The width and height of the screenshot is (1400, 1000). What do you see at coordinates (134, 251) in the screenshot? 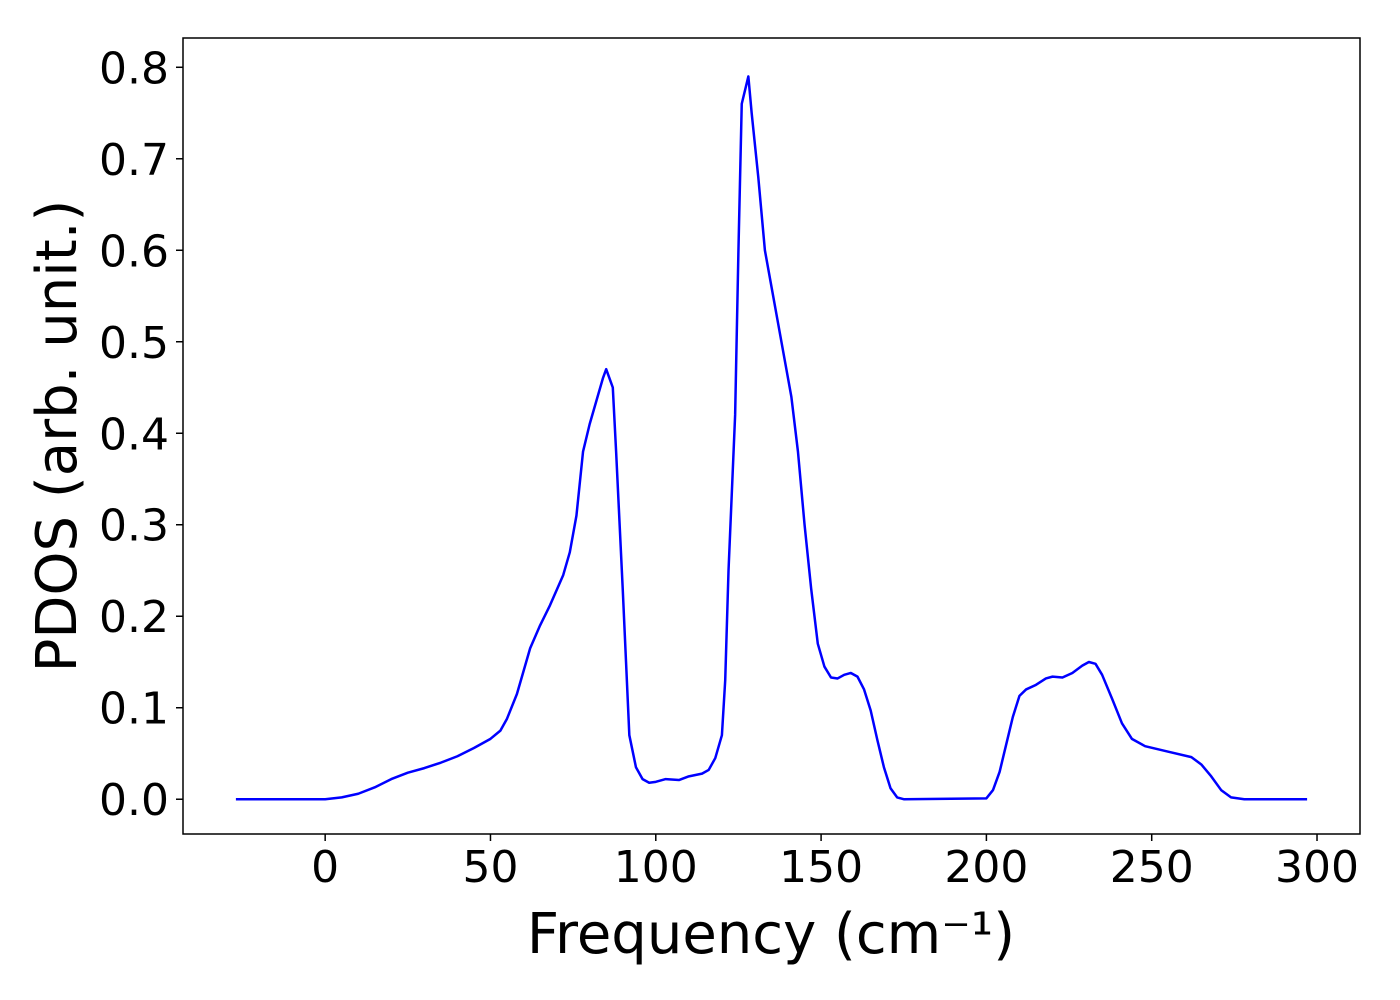
I see `y-tick-label: 0.6` at bounding box center [134, 251].